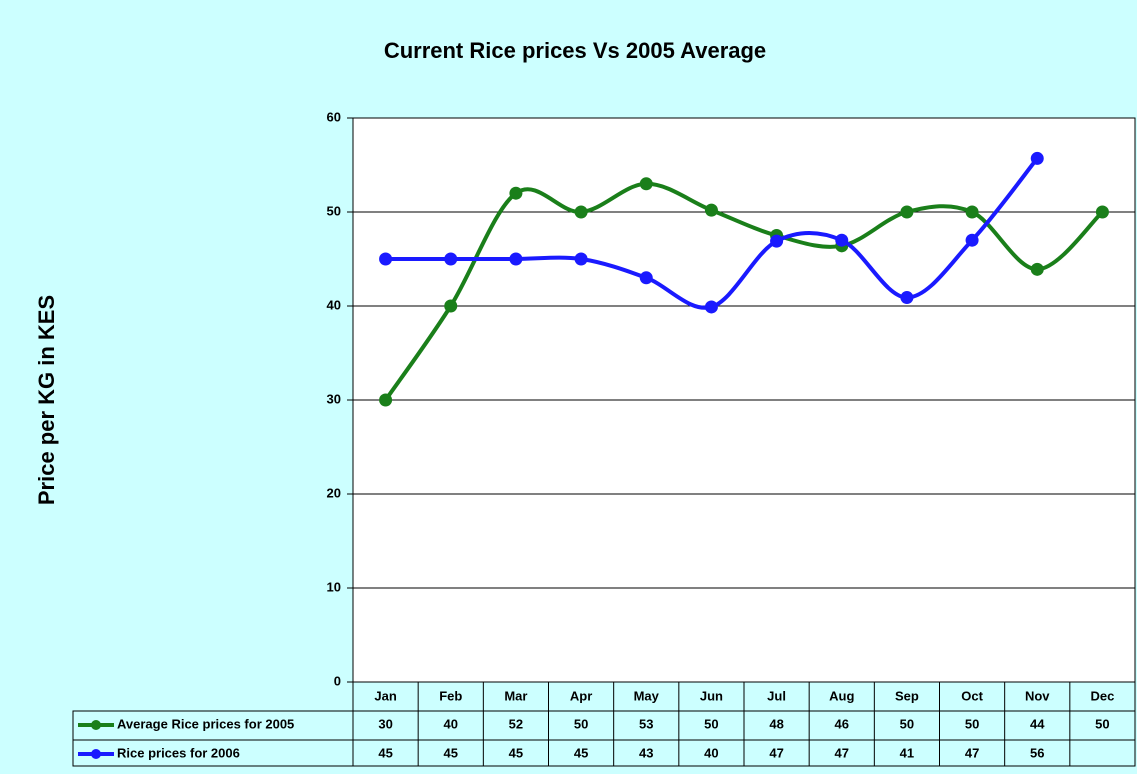 This screenshot has width=1137, height=774. What do you see at coordinates (334, 586) in the screenshot?
I see `y-tick-label: 10` at bounding box center [334, 586].